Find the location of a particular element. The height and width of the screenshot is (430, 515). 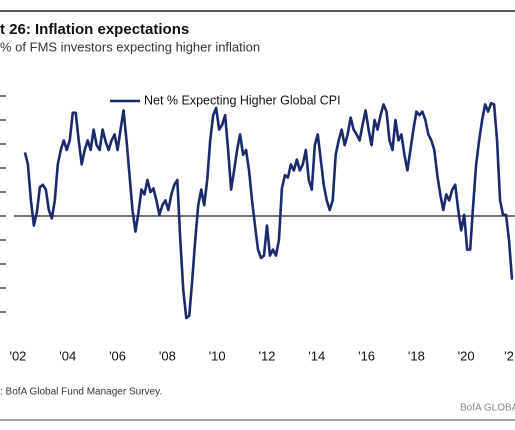

x-tick-label: '20 is located at coordinates (466, 355).